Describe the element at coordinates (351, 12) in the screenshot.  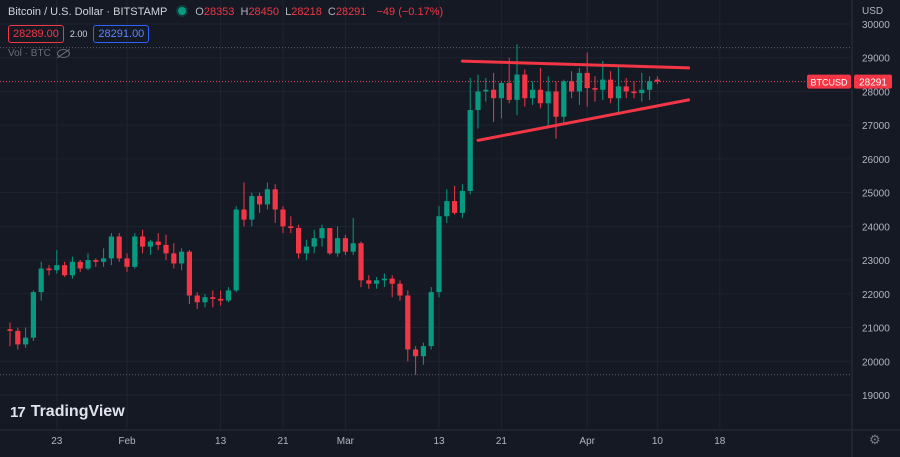
I see `close-value: 28291` at that location.